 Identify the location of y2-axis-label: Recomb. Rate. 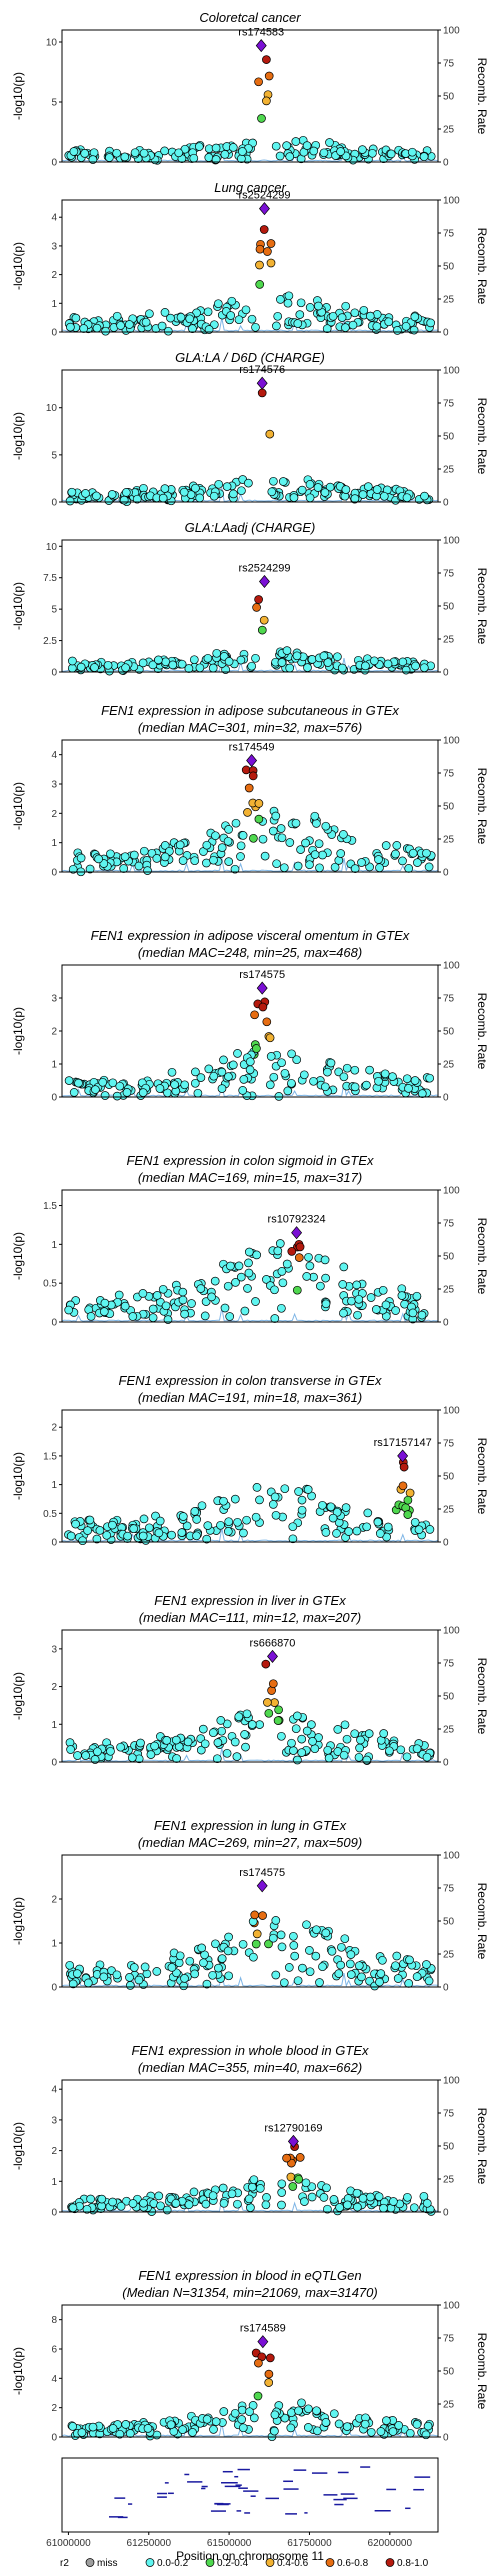
(482, 1921).